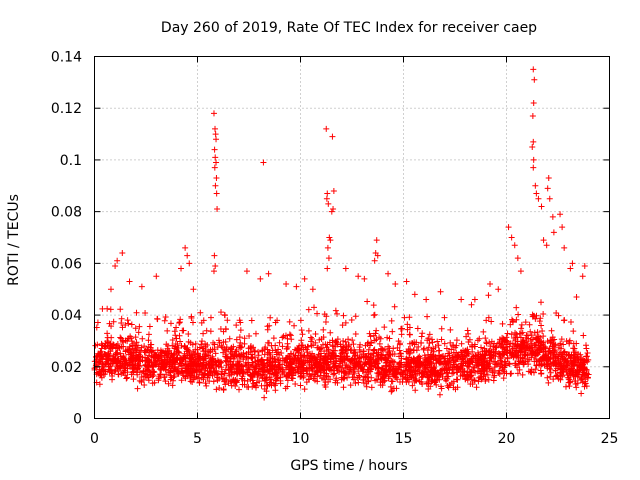  What do you see at coordinates (66, 58) in the screenshot?
I see `y-tick-label: 0.14` at bounding box center [66, 58].